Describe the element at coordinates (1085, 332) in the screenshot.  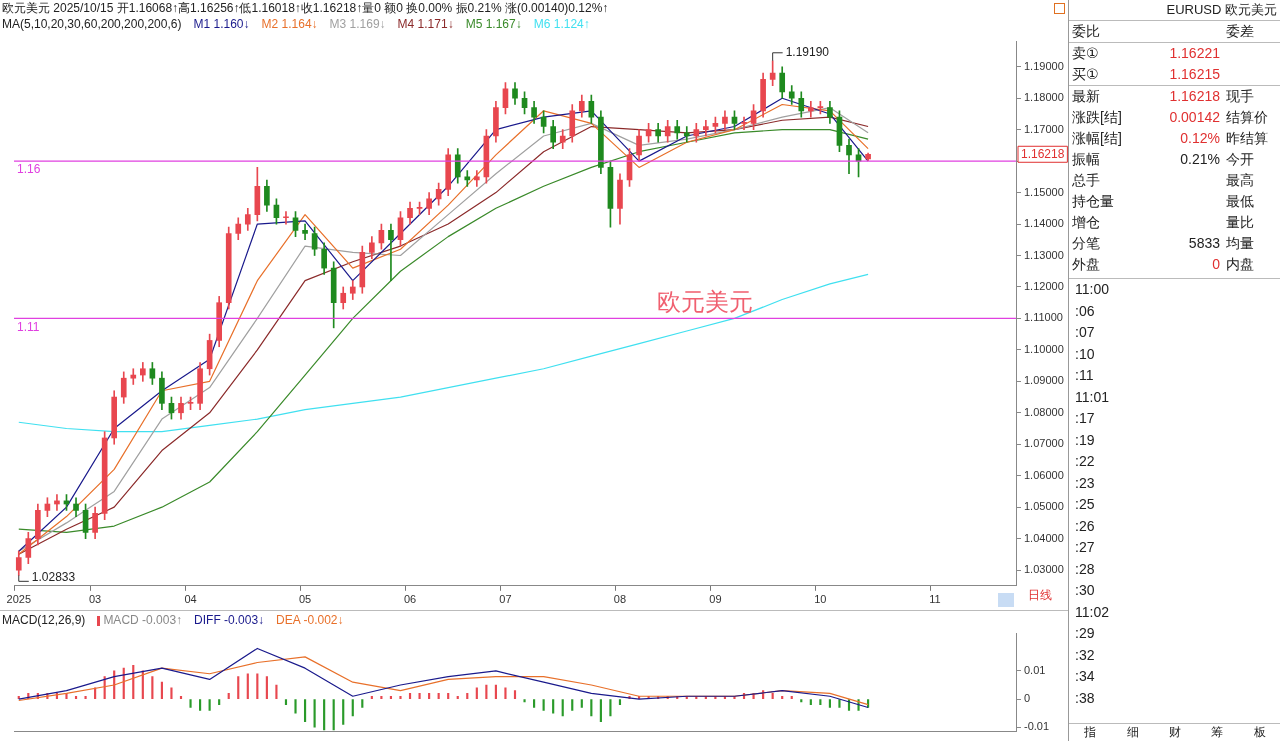
I see `text: :07` at that location.